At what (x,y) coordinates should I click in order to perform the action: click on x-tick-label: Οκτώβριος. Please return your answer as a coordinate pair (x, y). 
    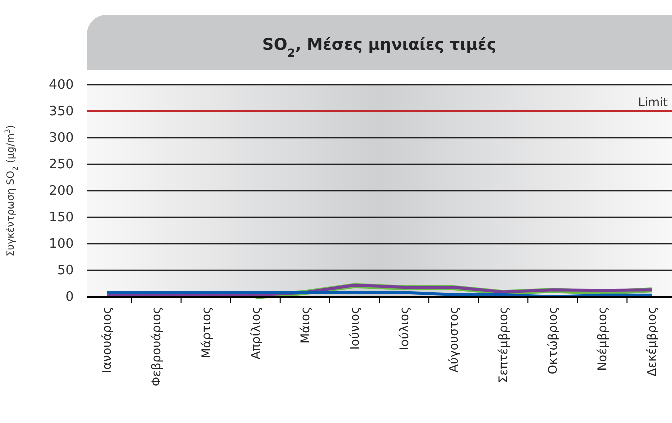
    Looking at the image, I should click on (553, 341).